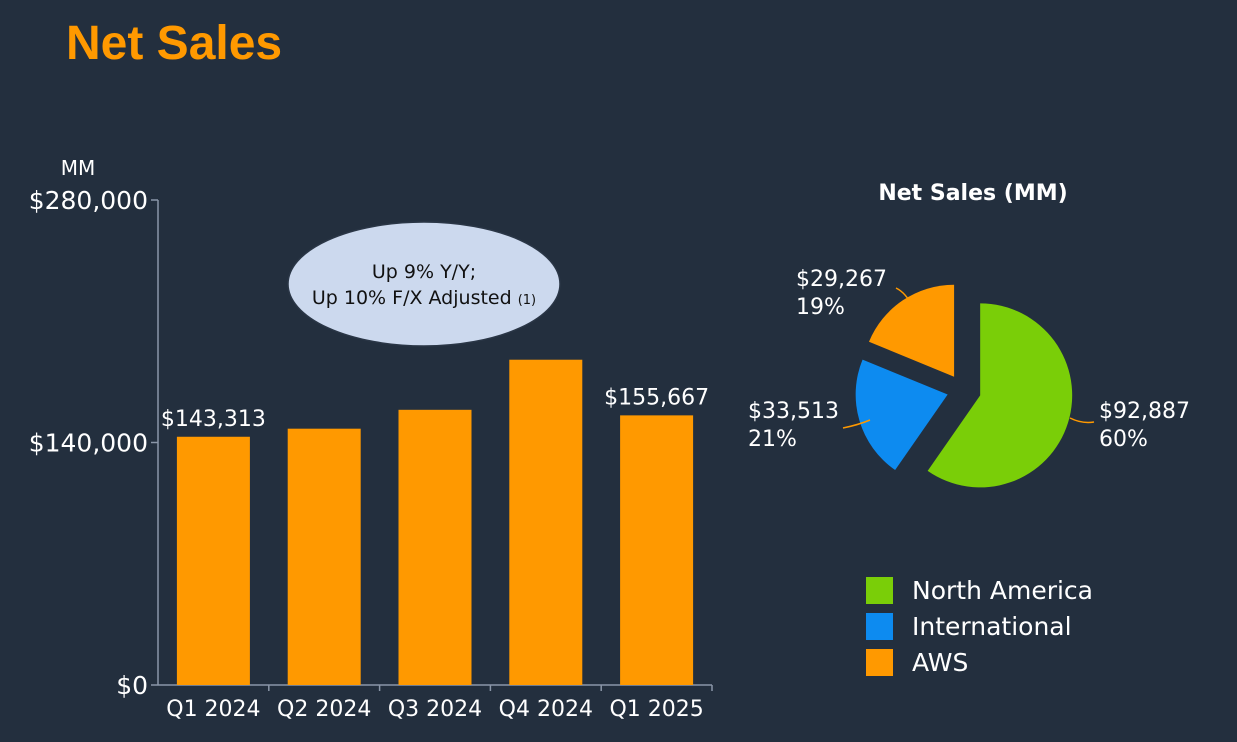 The image size is (1237, 742). Describe the element at coordinates (424, 284) in the screenshot. I see `annotation-callout` at that location.